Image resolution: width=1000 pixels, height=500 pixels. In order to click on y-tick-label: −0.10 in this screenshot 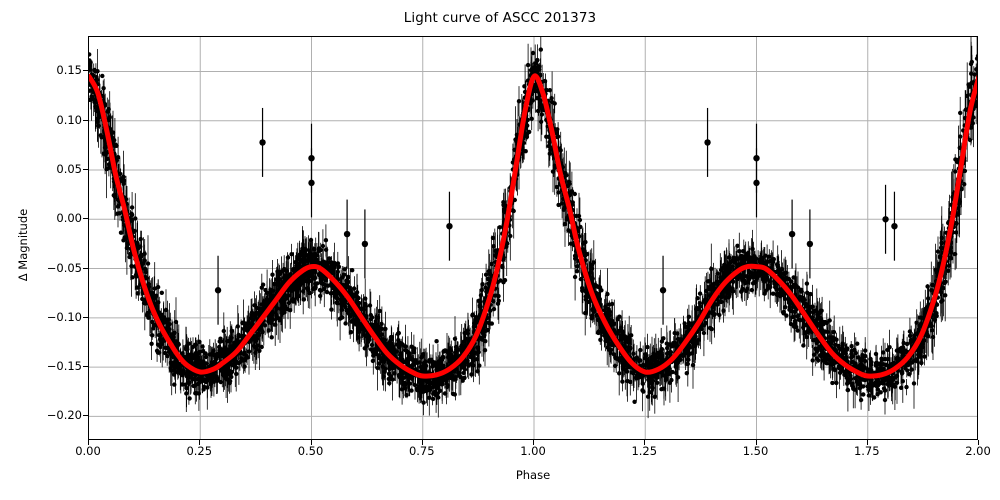, I will do `click(64, 316)`.